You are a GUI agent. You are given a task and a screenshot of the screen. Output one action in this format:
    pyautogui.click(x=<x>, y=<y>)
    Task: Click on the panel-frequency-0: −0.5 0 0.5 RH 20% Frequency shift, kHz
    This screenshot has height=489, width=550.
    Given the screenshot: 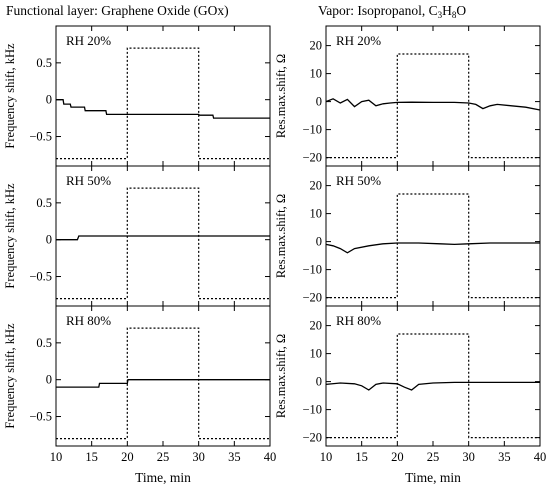 What is the action you would take?
    pyautogui.click(x=137, y=96)
    